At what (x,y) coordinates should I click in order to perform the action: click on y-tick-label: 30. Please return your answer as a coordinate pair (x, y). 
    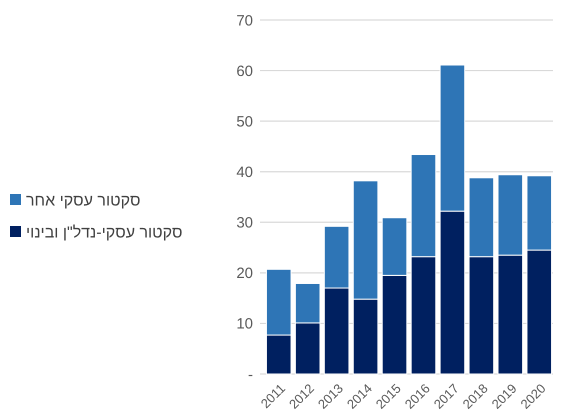
    Looking at the image, I should click on (244, 223).